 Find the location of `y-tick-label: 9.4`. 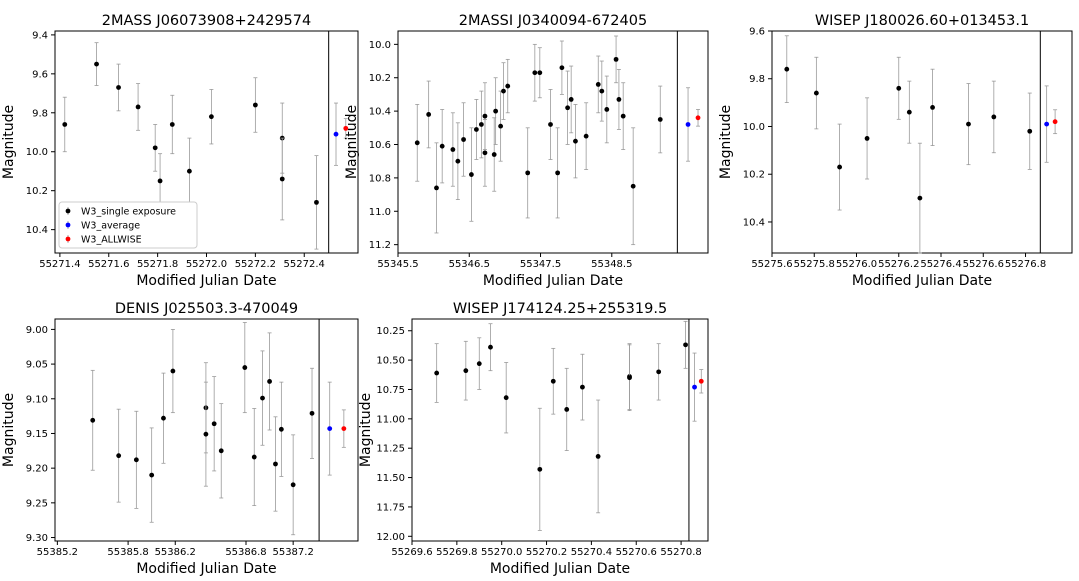

y-tick-label: 9.4 is located at coordinates (40, 35).